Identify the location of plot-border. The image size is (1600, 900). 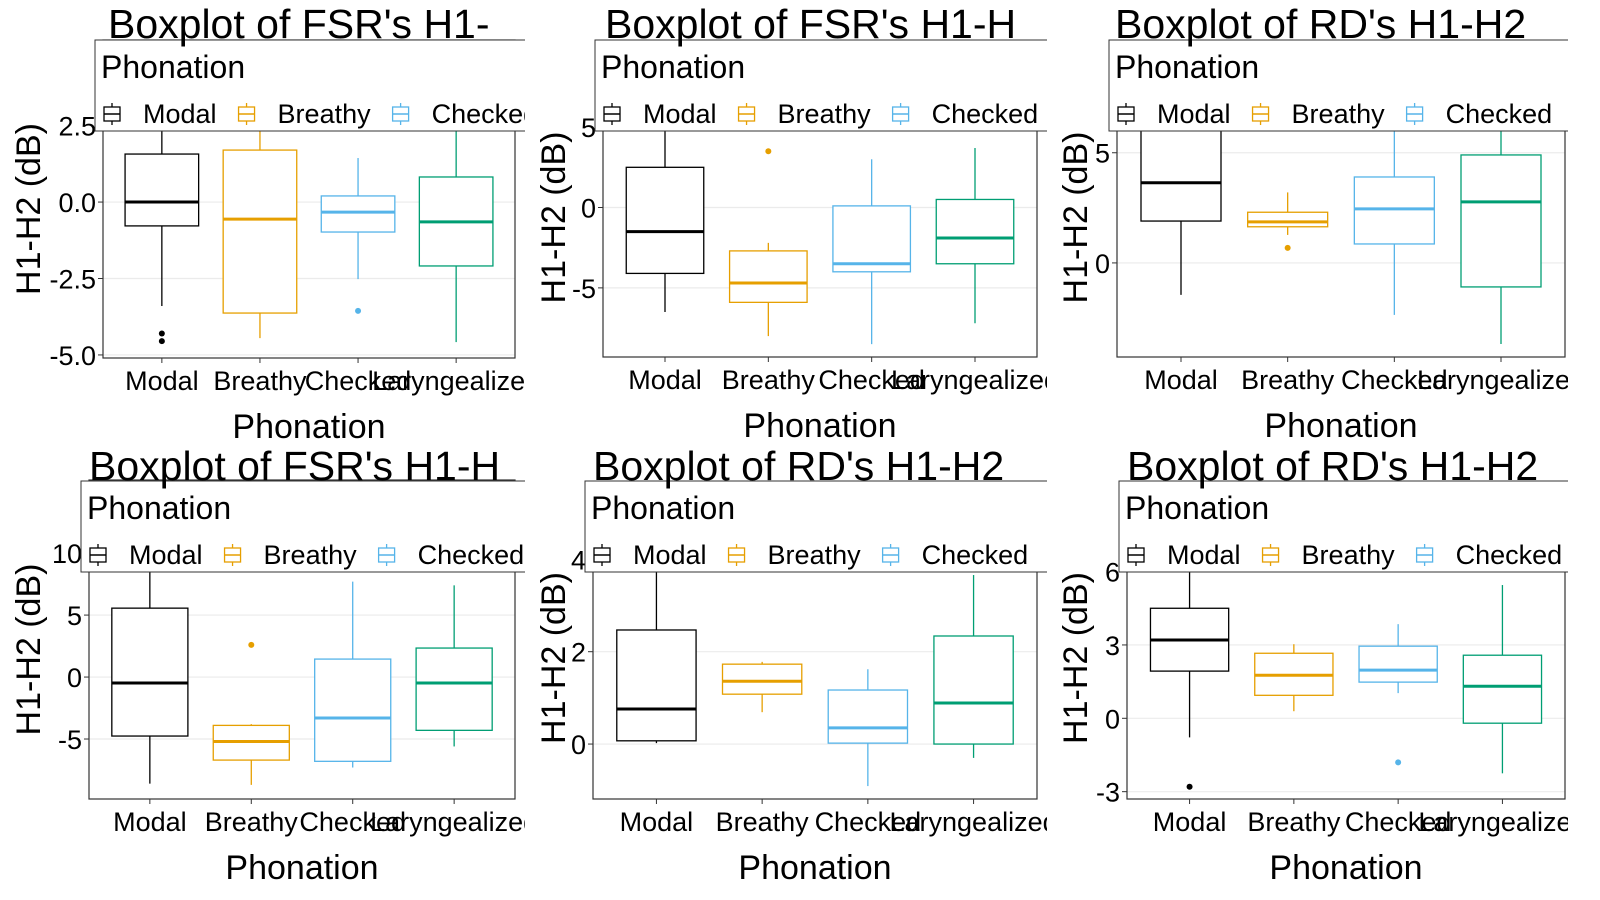
(302, 639).